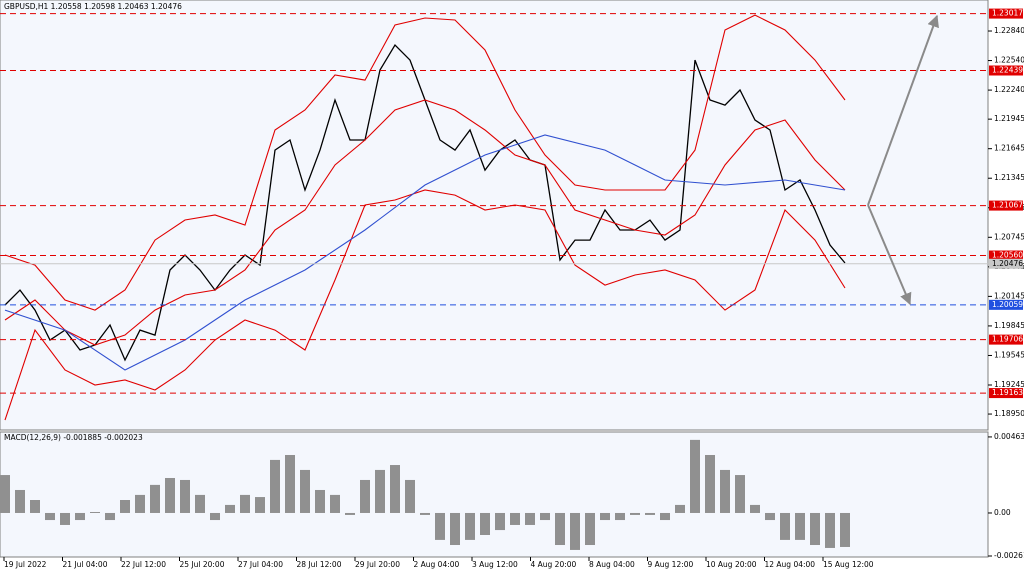  Describe the element at coordinates (319, 564) in the screenshot. I see `x-tick-label: 28 Jul 12:00` at that location.